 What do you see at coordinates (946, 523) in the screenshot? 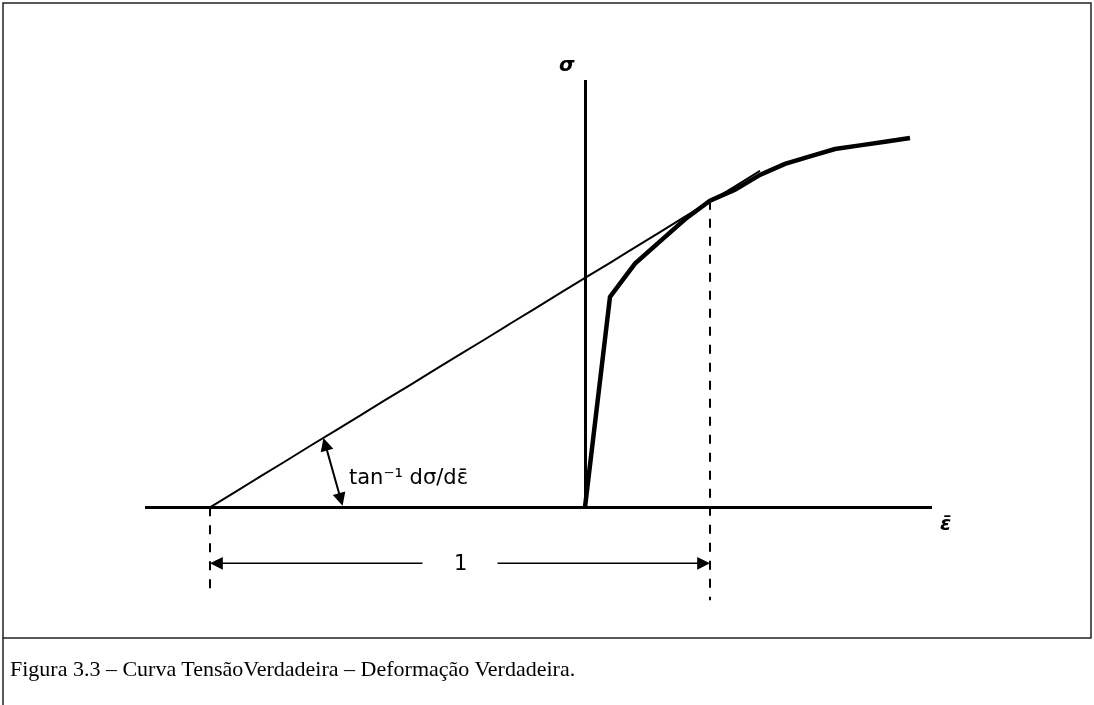
I see `x-axis-title: ε̄` at bounding box center [946, 523].